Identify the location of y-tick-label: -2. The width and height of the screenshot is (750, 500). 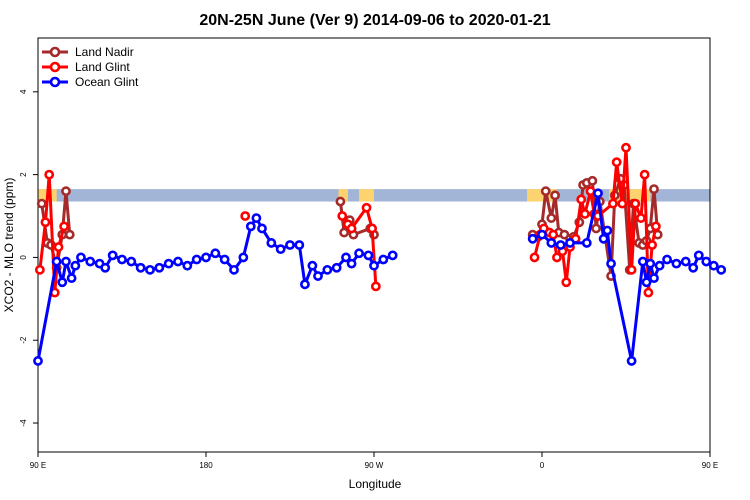
(23, 340).